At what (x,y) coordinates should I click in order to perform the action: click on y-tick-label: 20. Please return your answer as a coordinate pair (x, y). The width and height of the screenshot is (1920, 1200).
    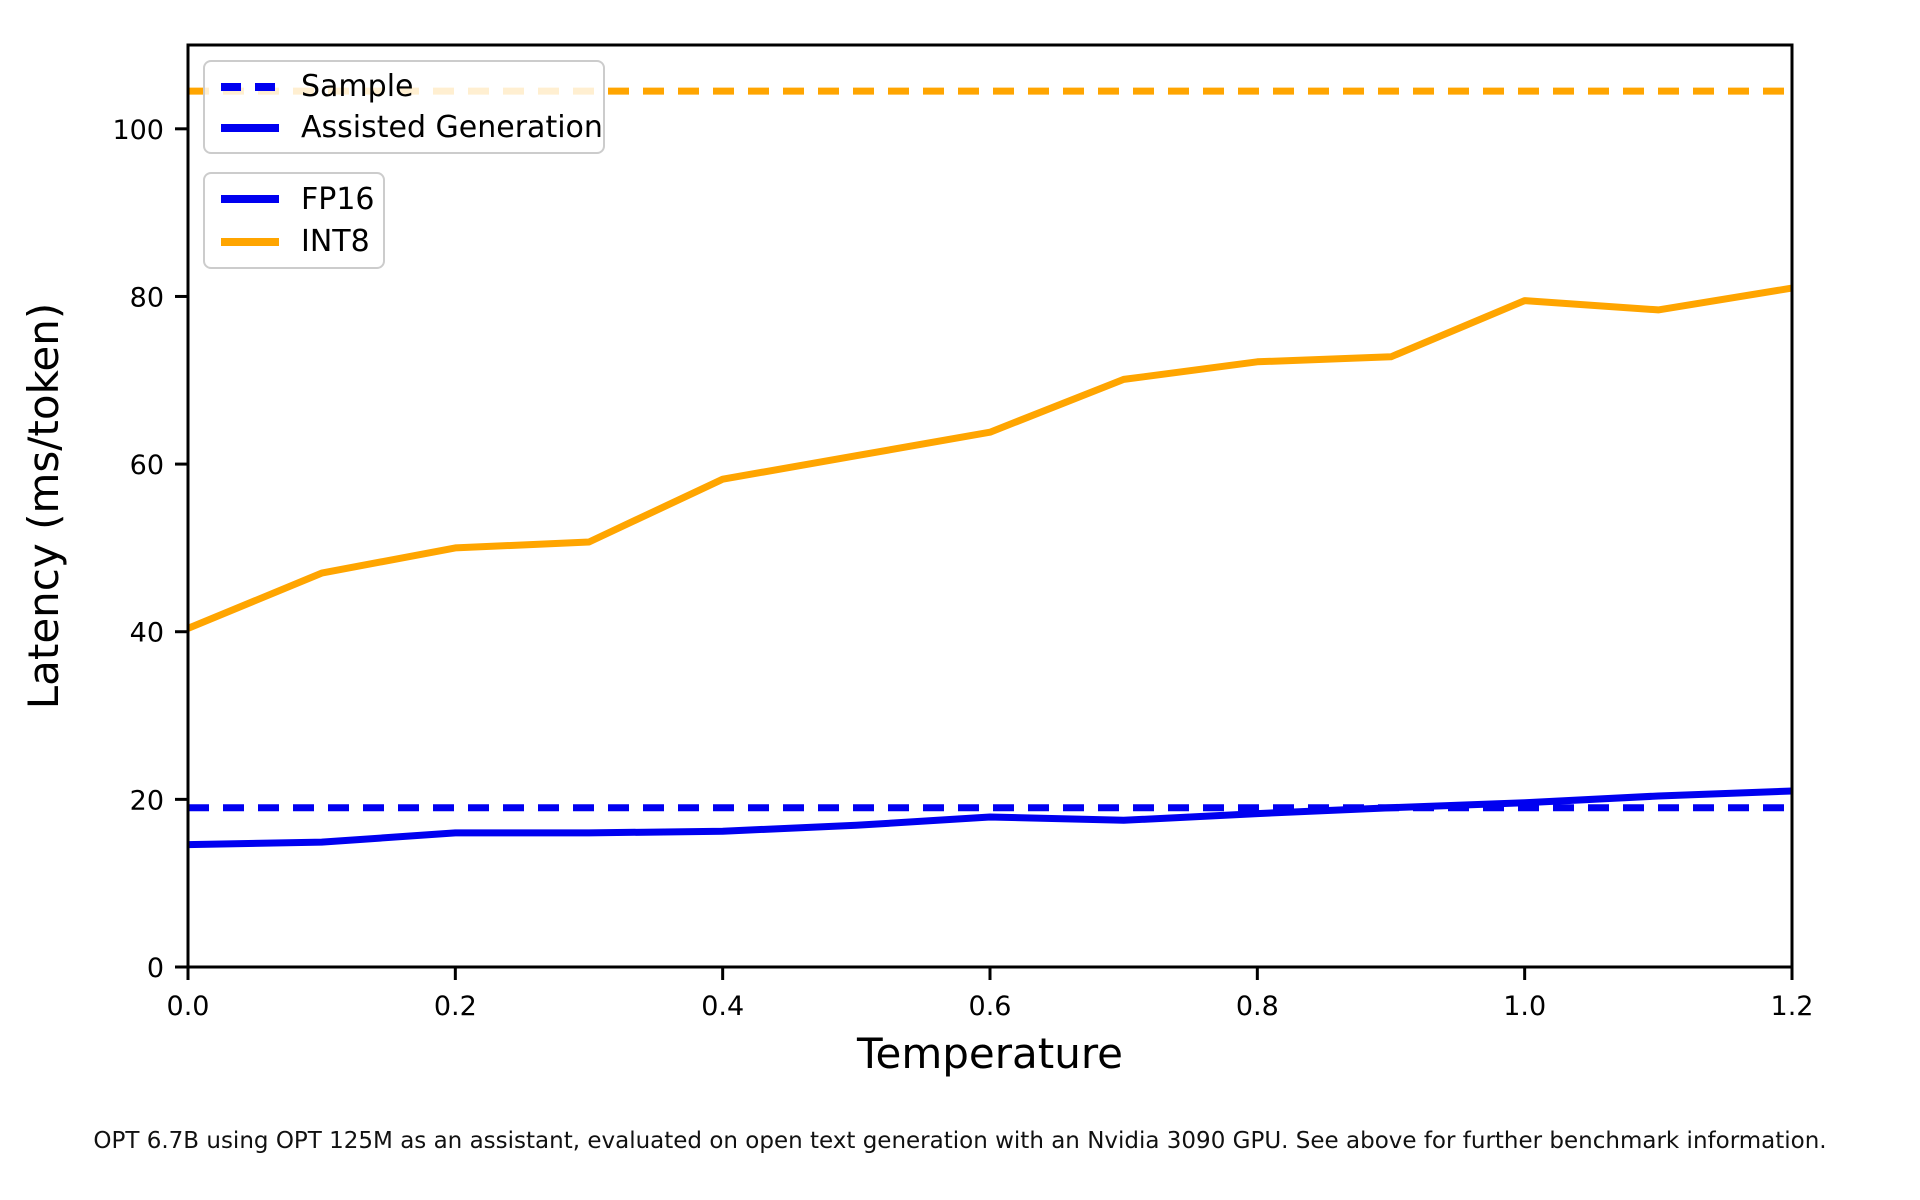
    Looking at the image, I should click on (147, 800).